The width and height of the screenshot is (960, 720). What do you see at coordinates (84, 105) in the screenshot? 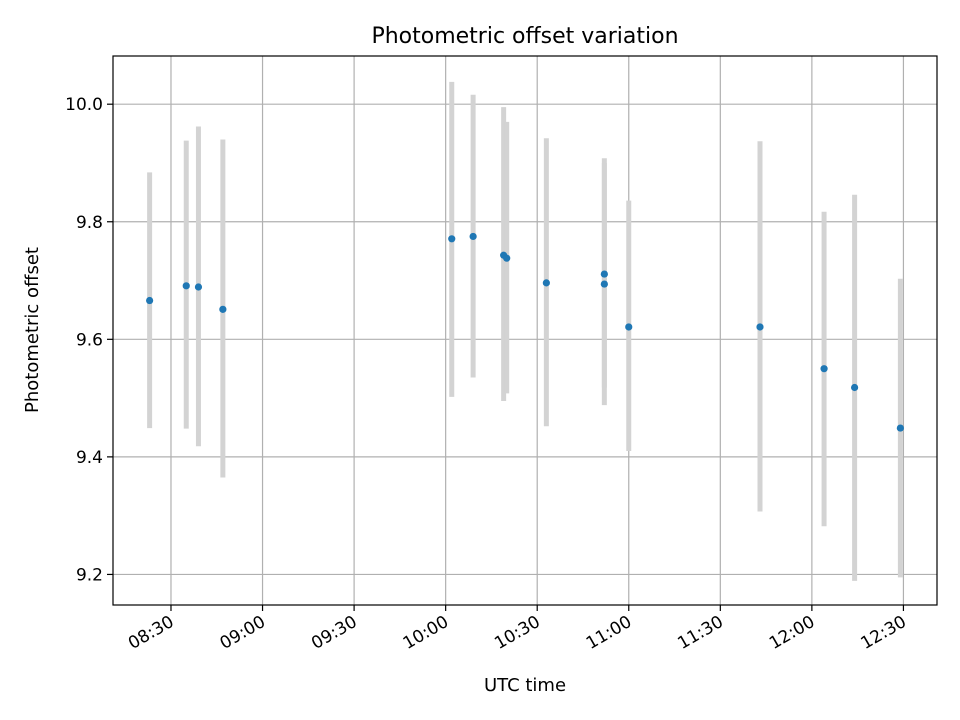
I see `y-tick-label: 10.0` at bounding box center [84, 105].